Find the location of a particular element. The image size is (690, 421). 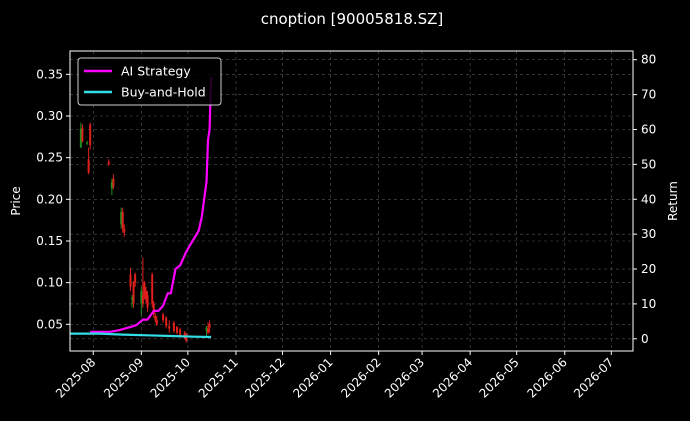

y-axis-label-left: Price is located at coordinates (16, 200).